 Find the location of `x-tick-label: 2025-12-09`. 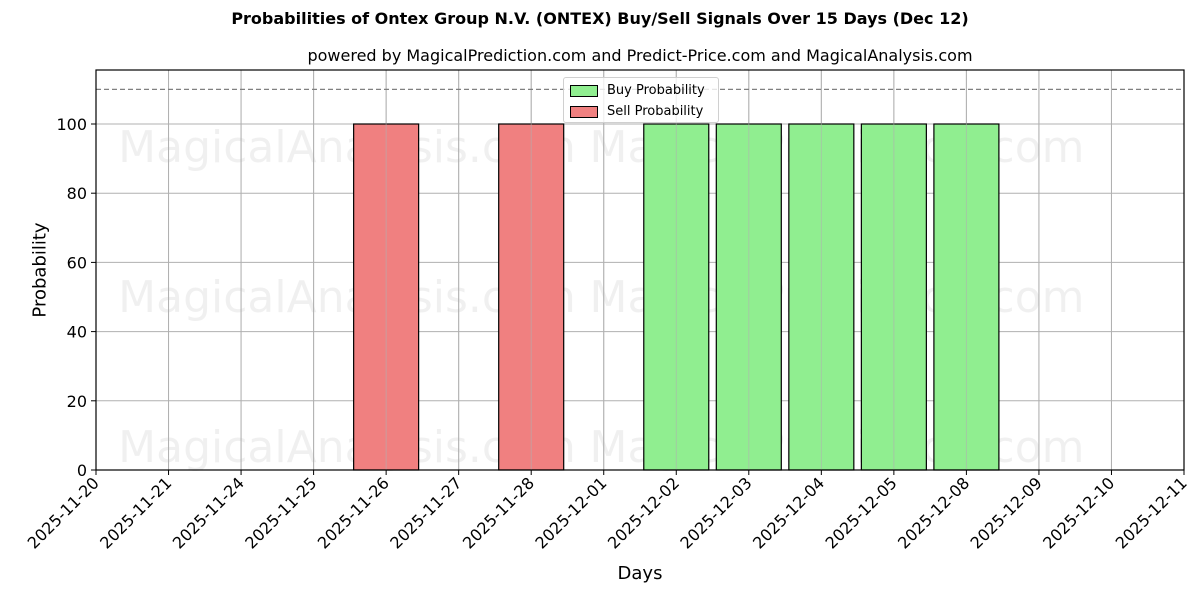

x-tick-label: 2025-12-09 is located at coordinates (1006, 512).